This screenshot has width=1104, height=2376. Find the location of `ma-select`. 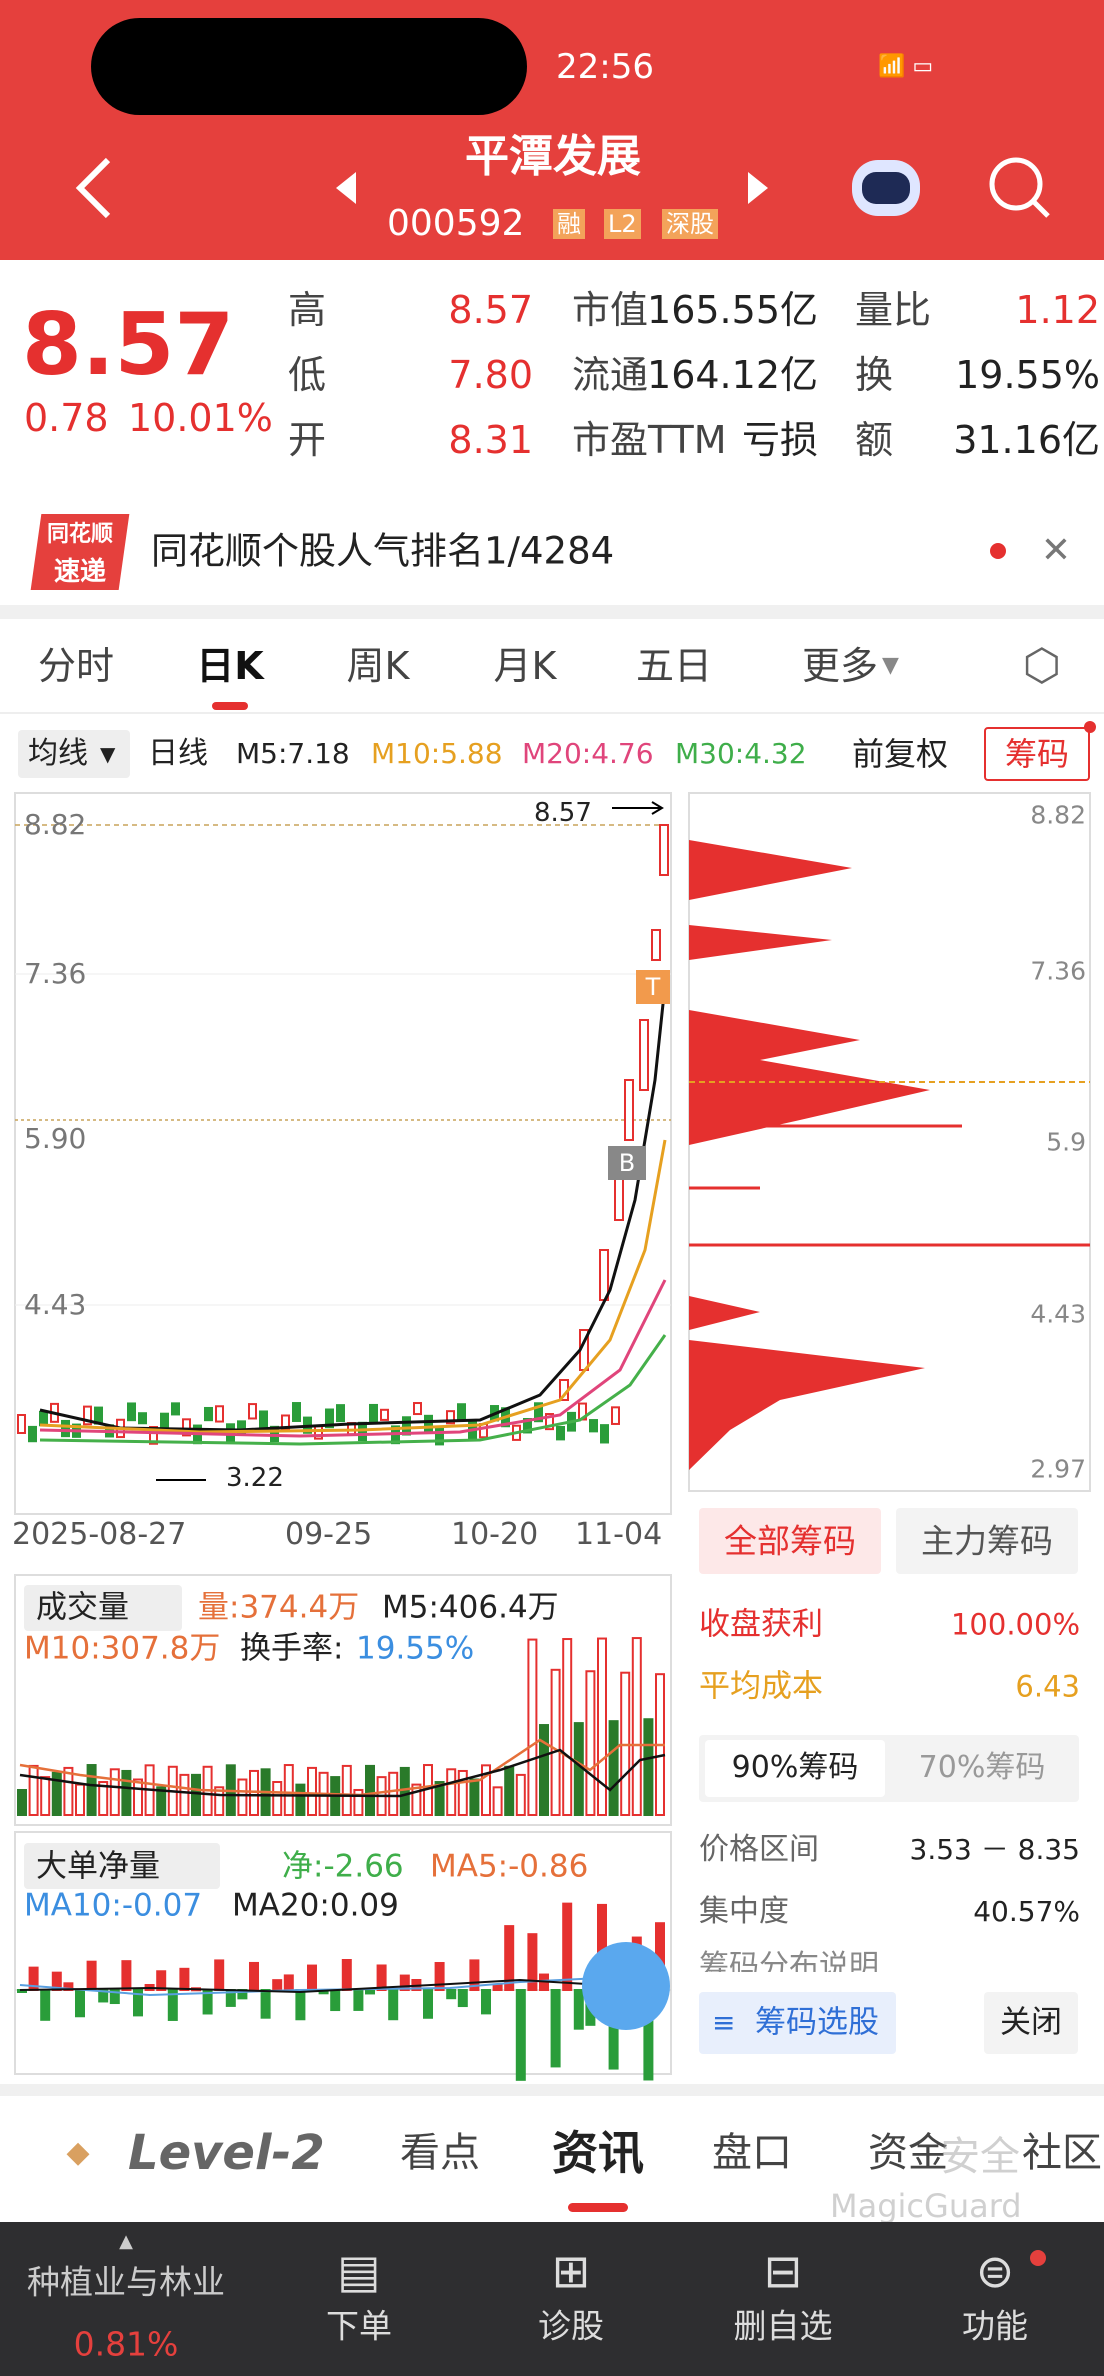

ma-select is located at coordinates (74, 754).